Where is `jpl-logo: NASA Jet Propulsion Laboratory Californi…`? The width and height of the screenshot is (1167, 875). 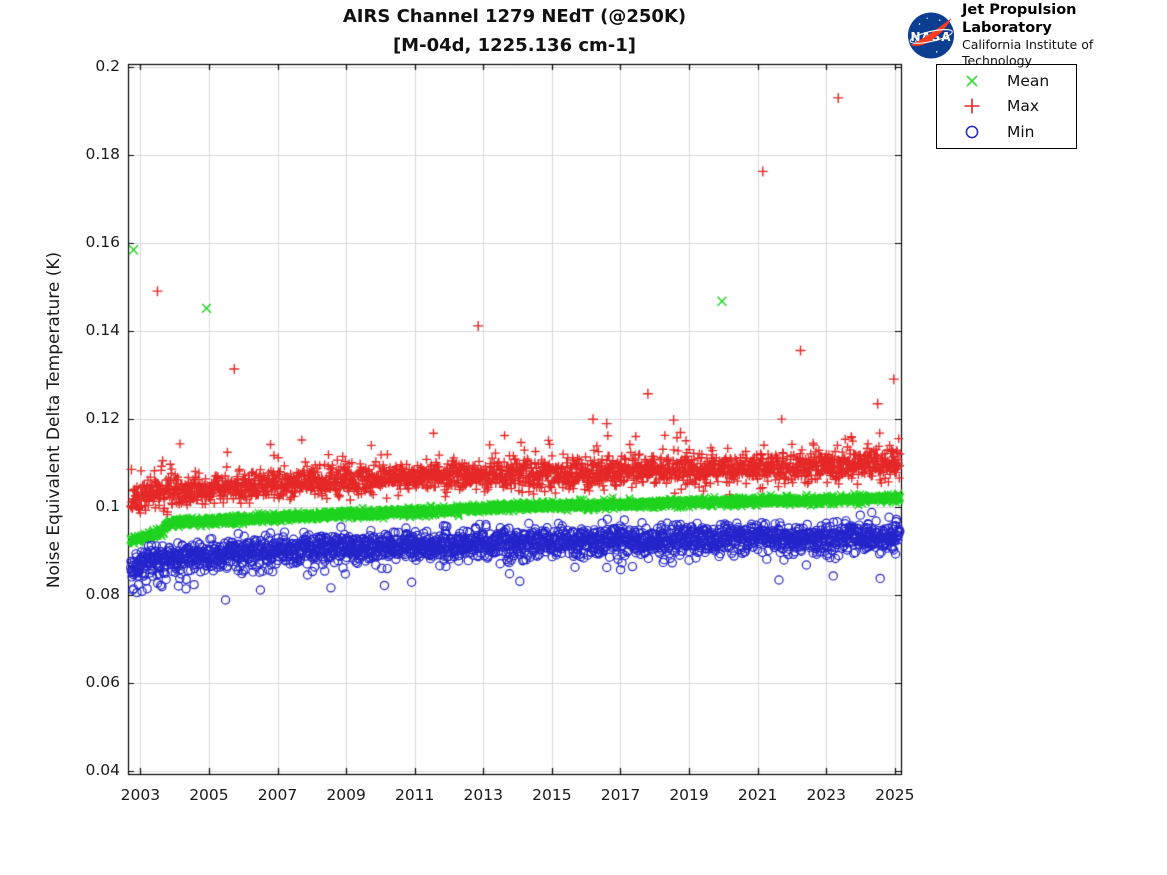
jpl-logo: NASA Jet Propulsion Laboratory Californi… is located at coordinates (1037, 35).